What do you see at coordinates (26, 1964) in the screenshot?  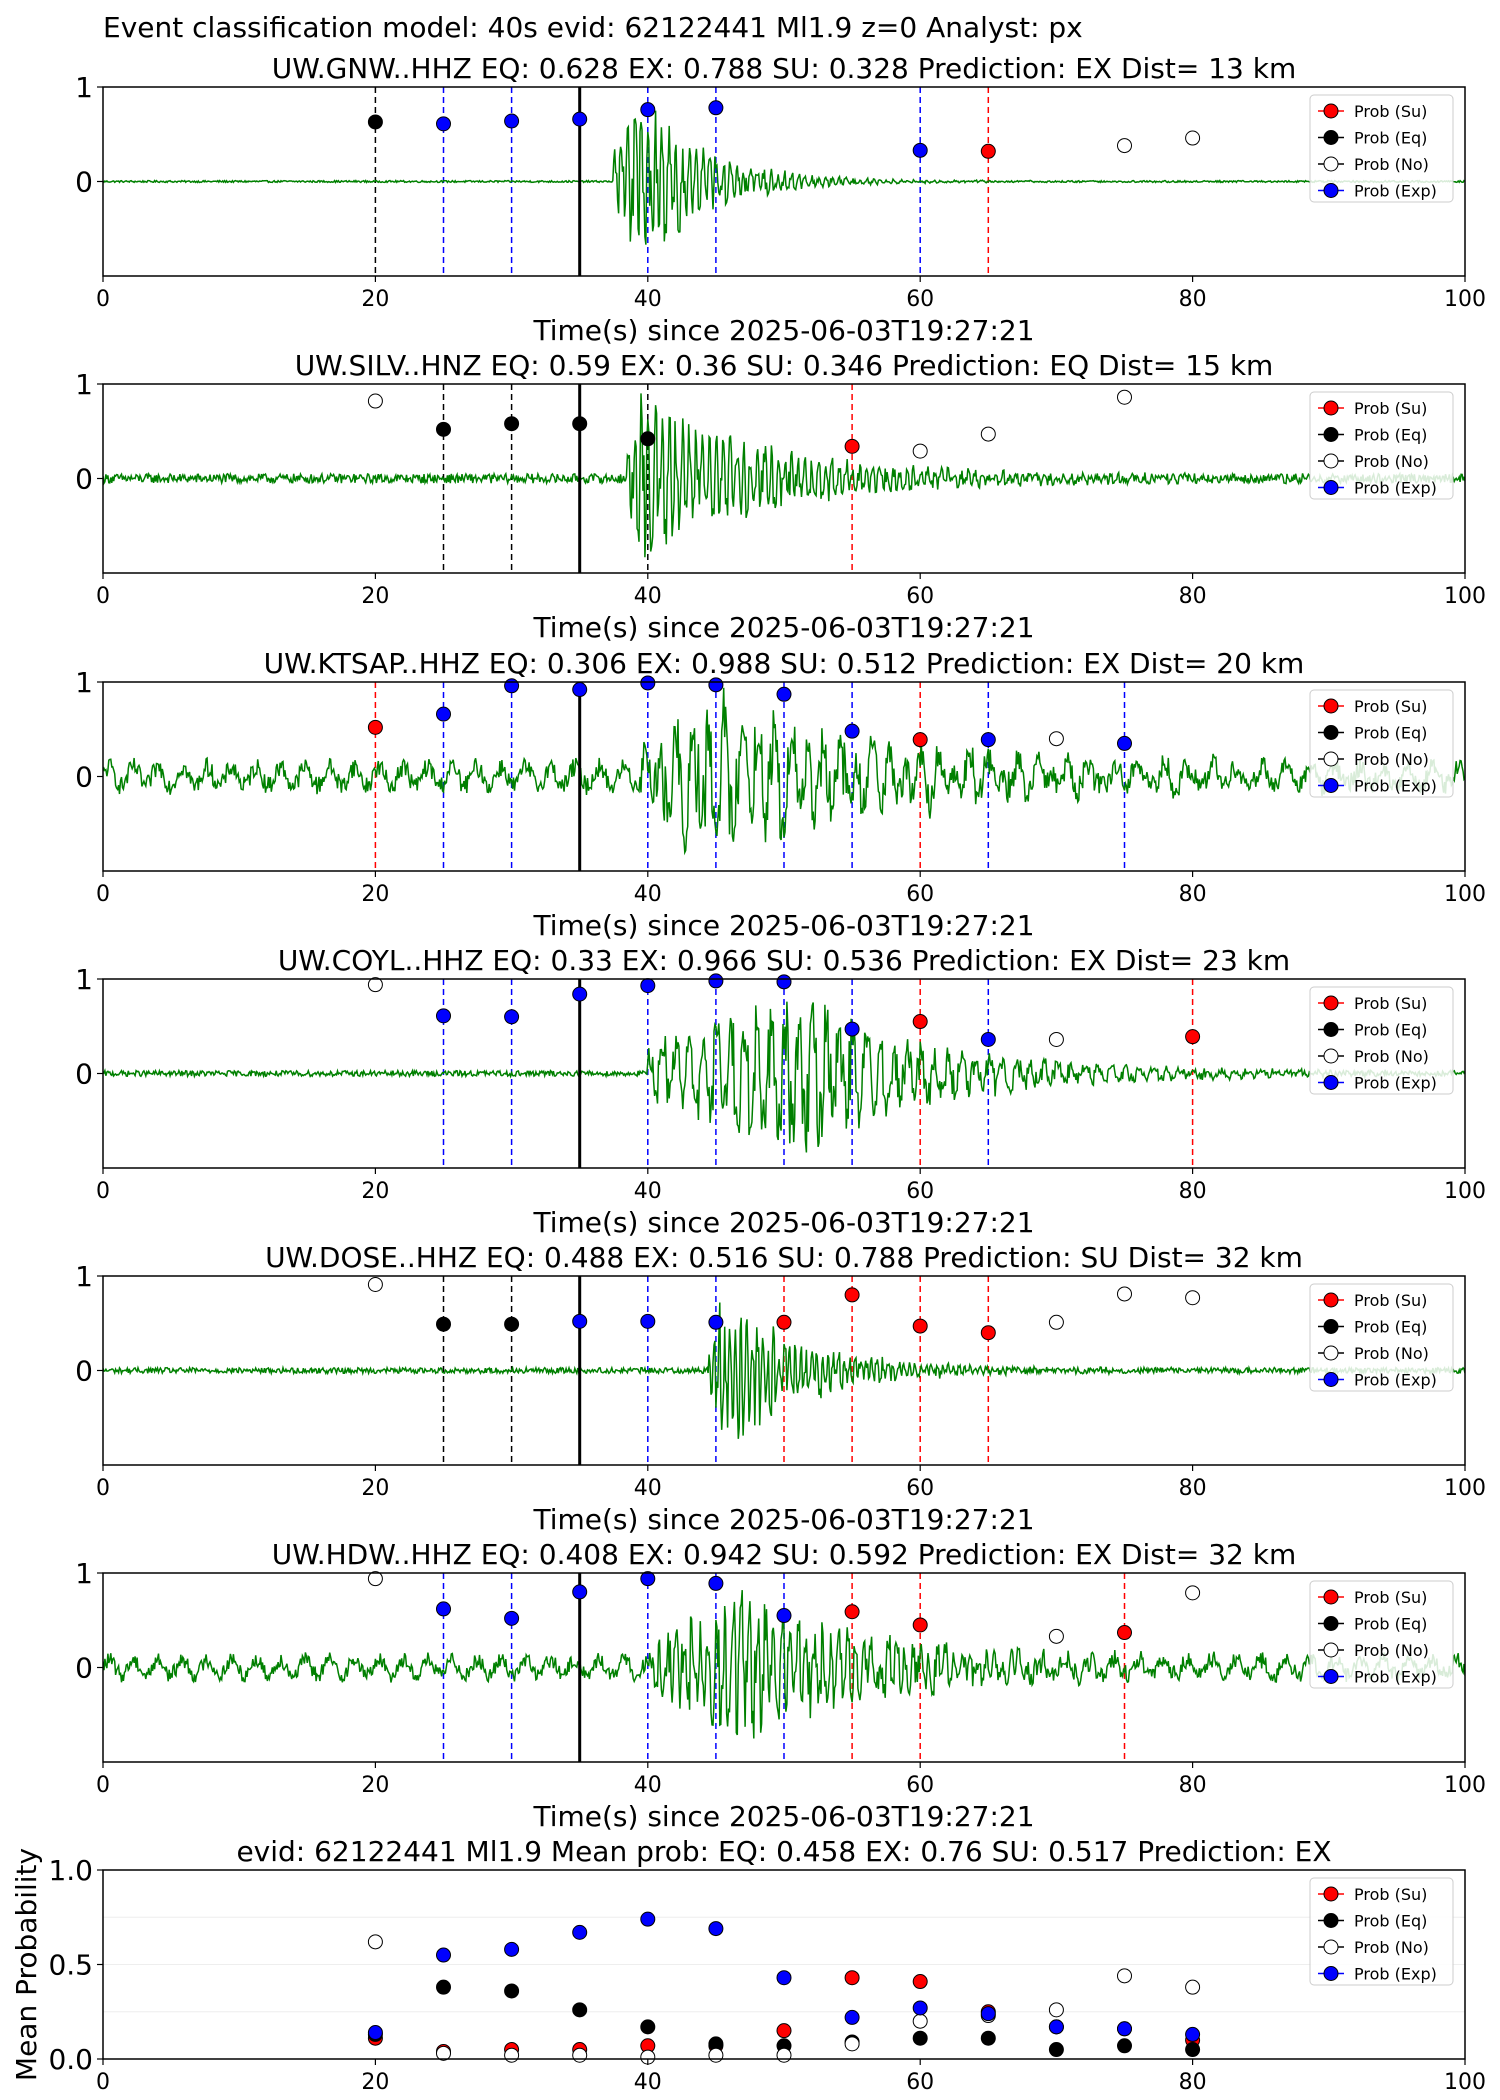 I see `y-axis-label: Mean Probability` at bounding box center [26, 1964].